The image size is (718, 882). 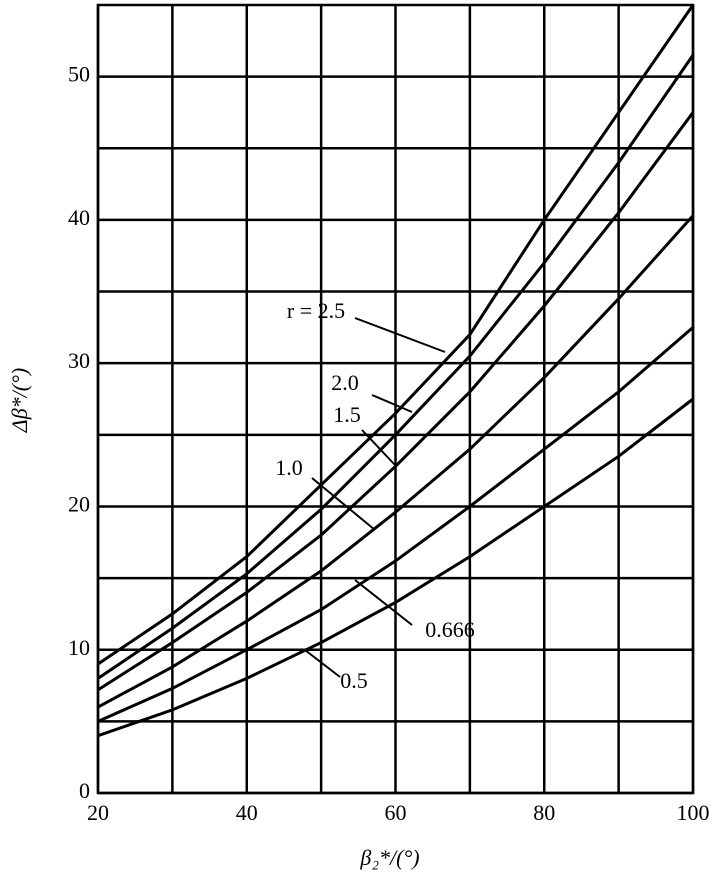 I want to click on series-label: 1.0, so click(x=289, y=467).